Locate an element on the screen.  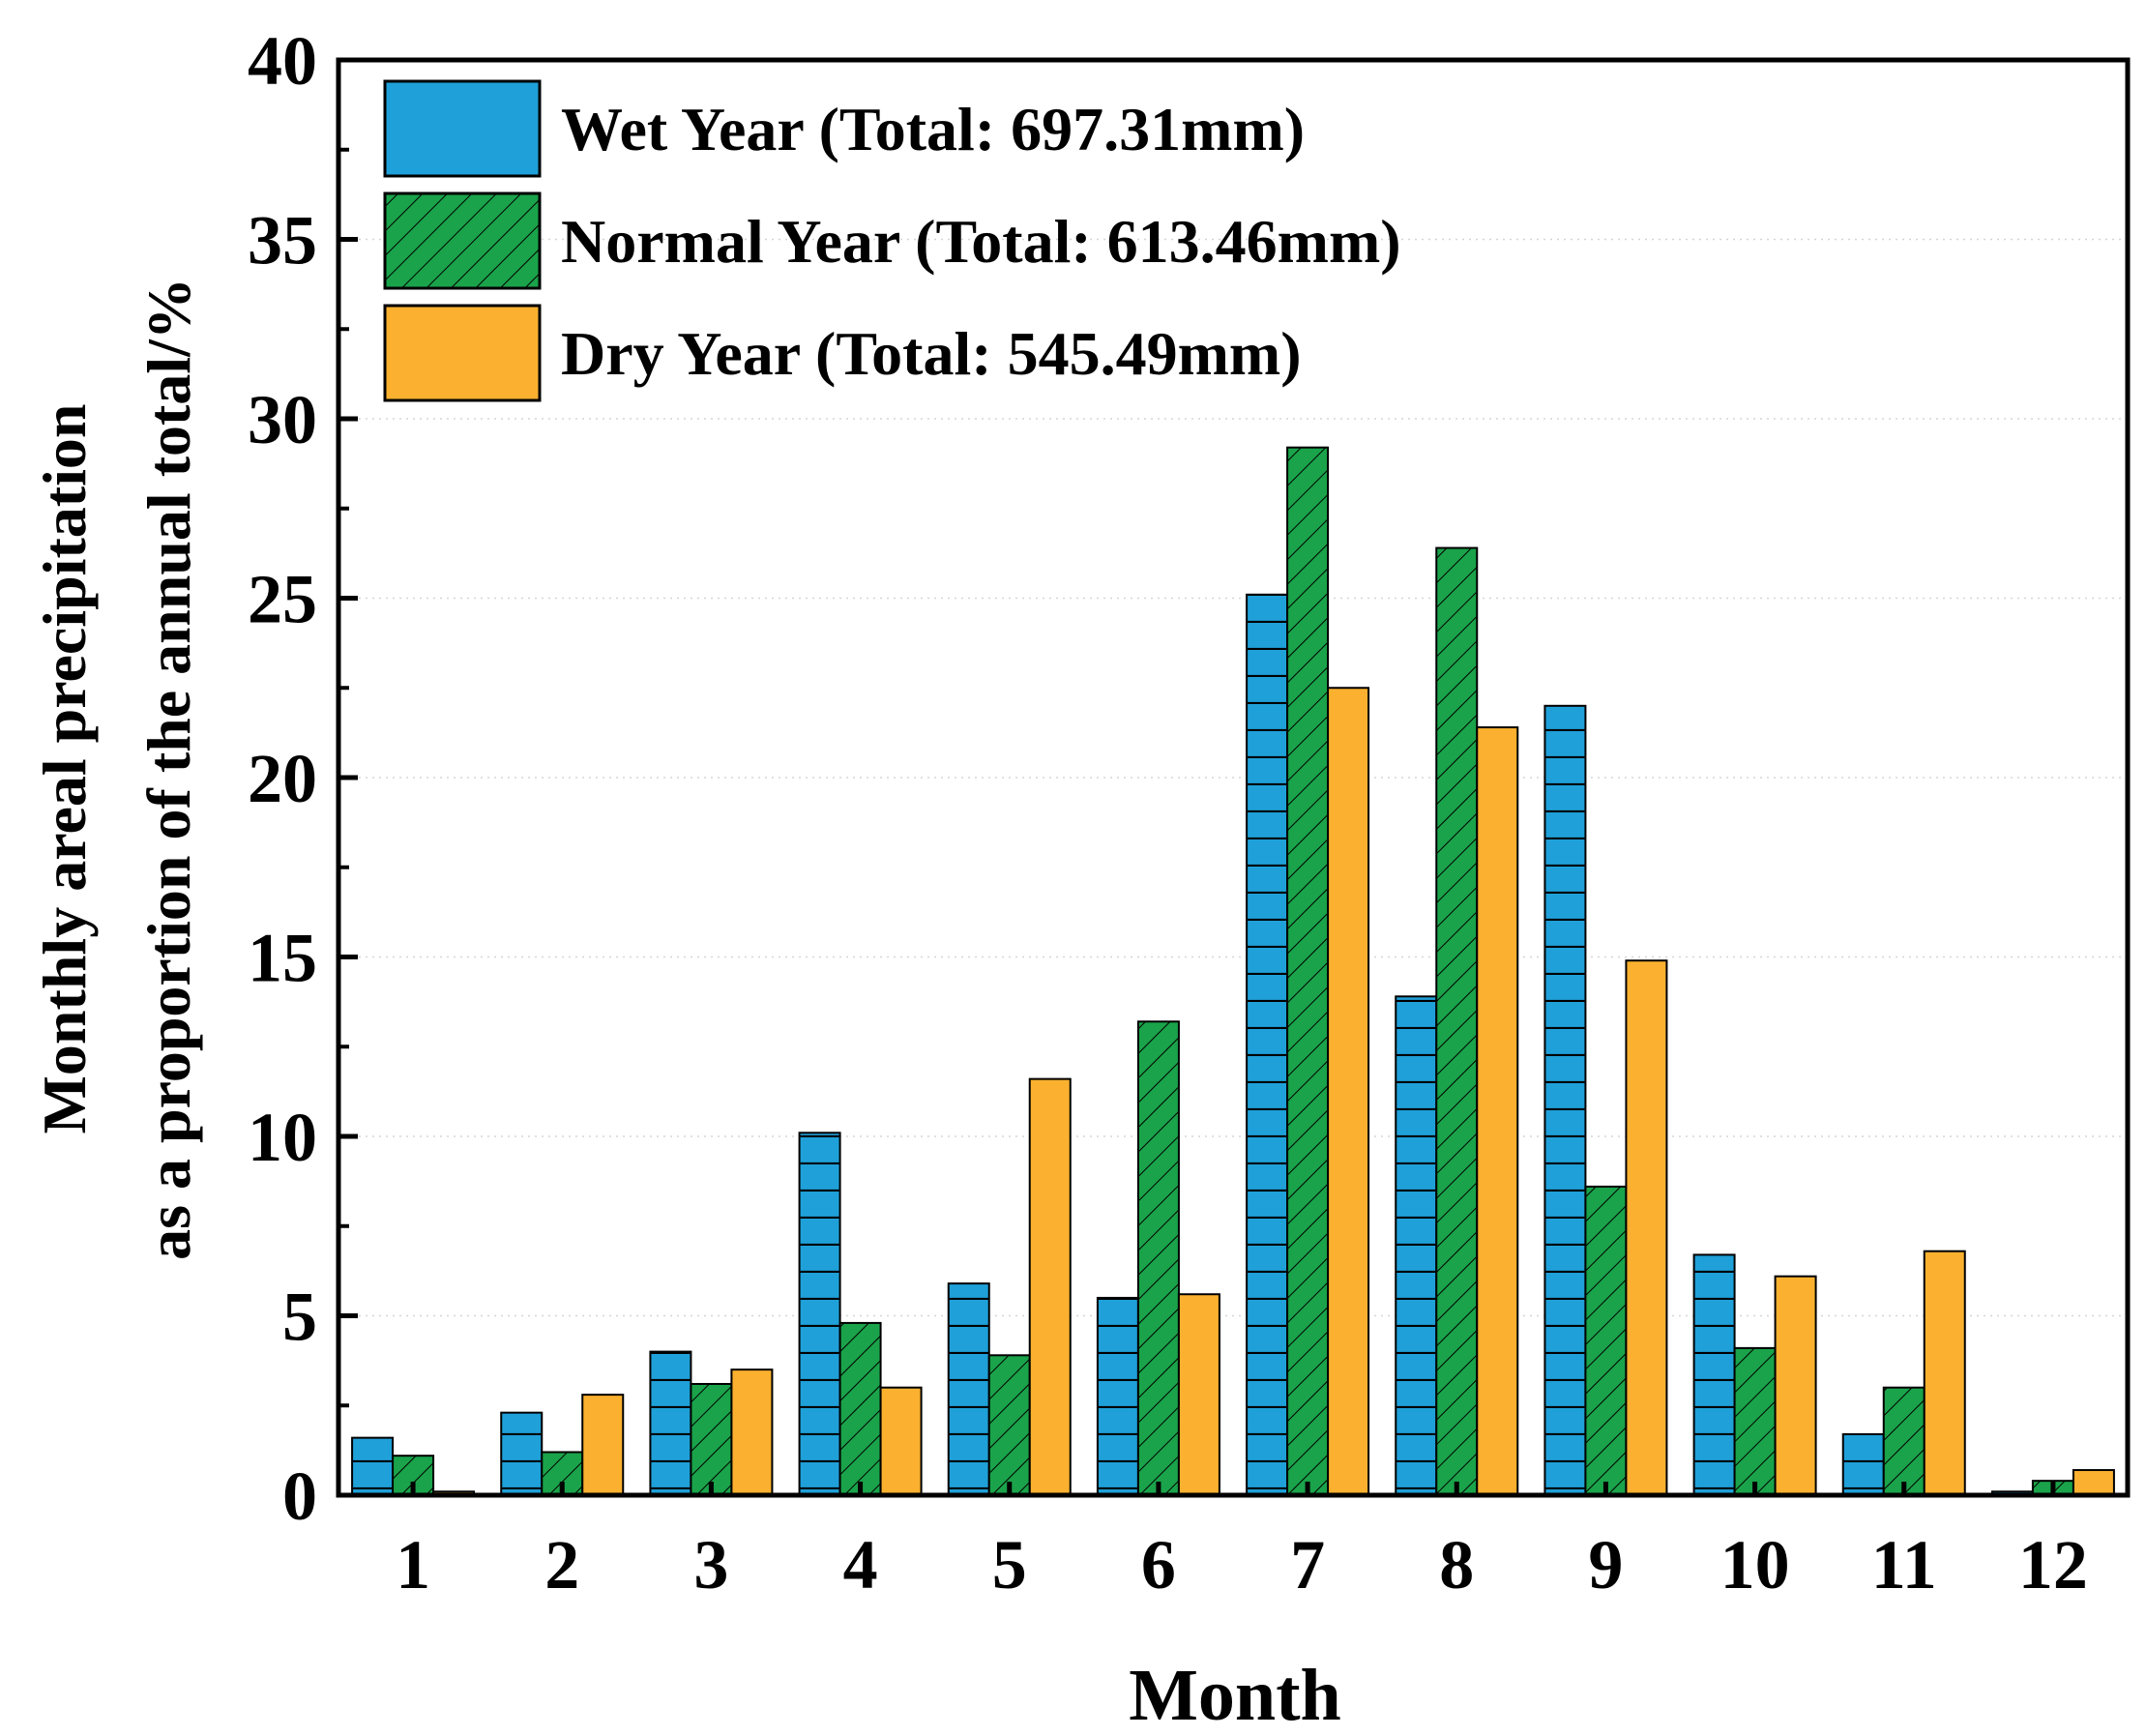
y-tick-label-10: 10 is located at coordinates (282, 1137).